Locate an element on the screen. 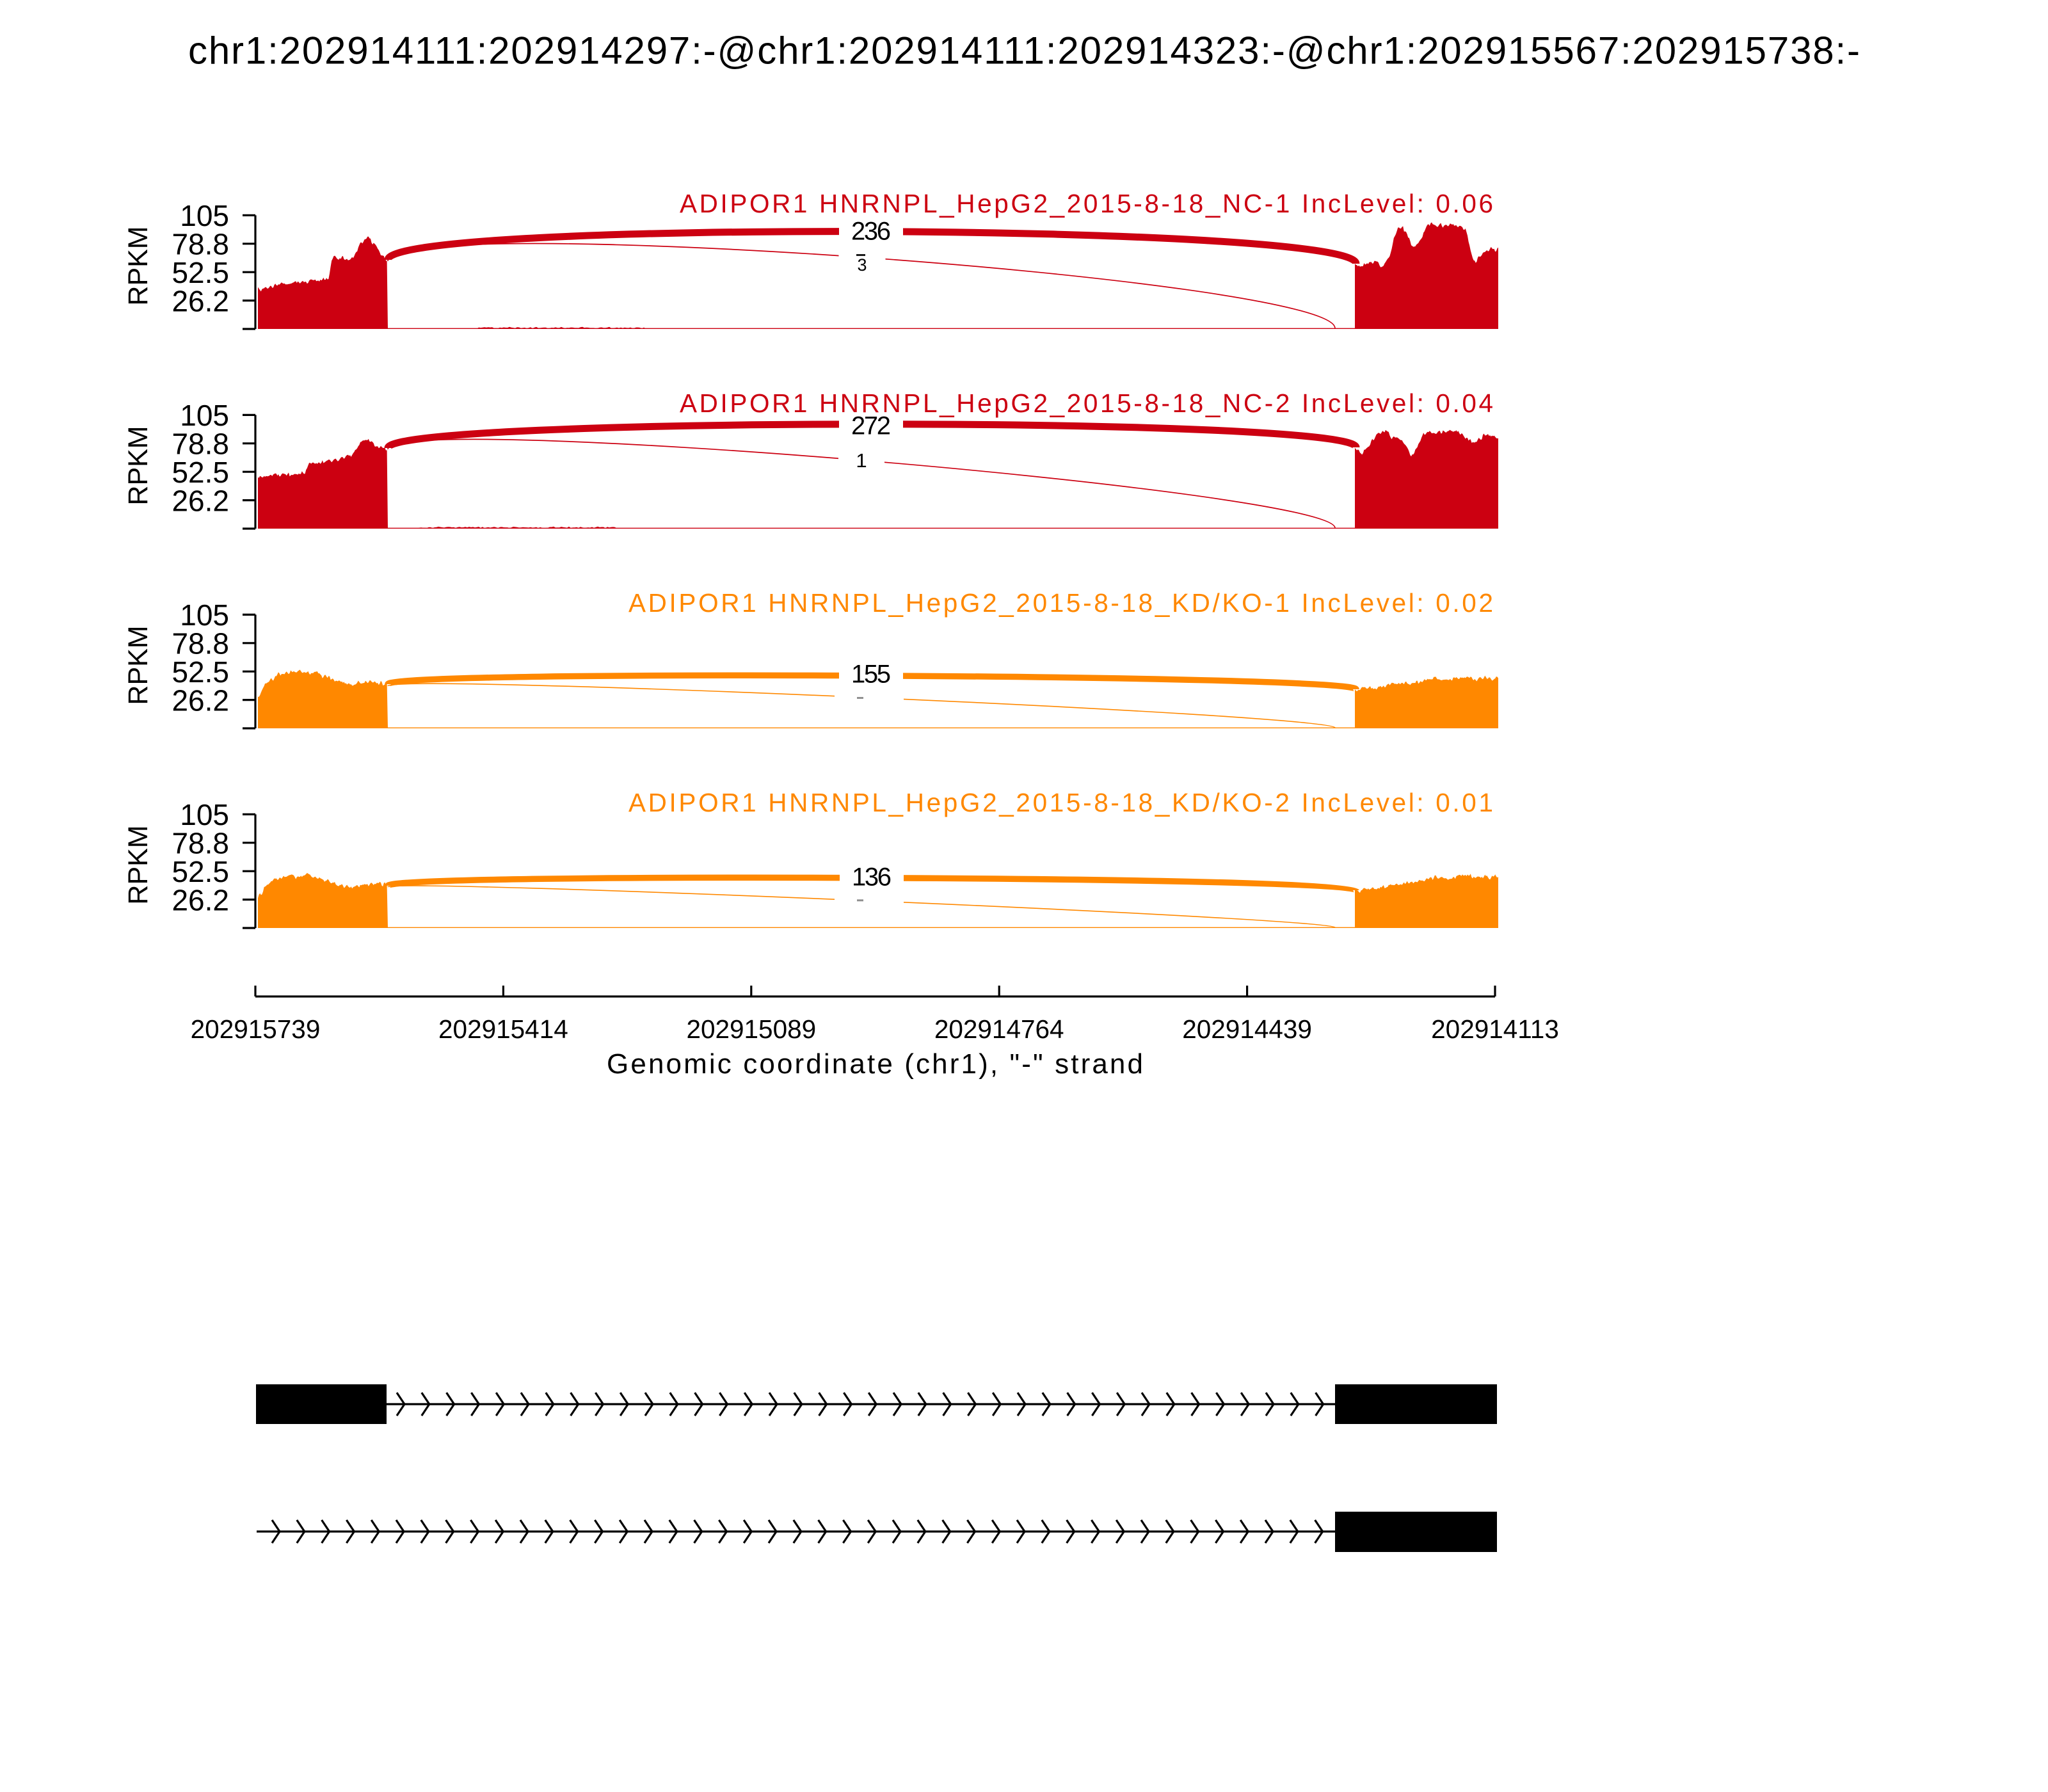  svg-text:Genomic coordinate (chr1), "-": Genomic coordinate (chr1), "-" strand is located at coordinates (875, 1064).